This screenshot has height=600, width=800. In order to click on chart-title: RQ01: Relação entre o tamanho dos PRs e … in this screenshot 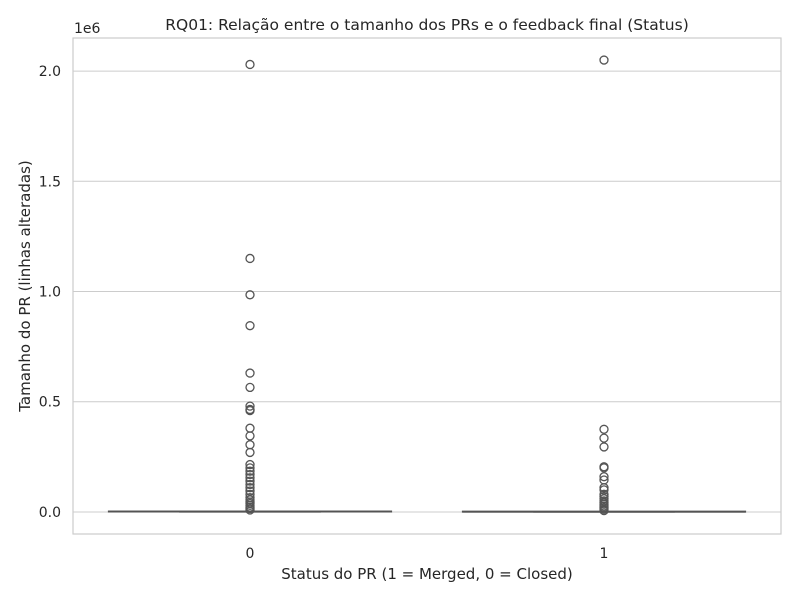, I will do `click(427, 25)`.